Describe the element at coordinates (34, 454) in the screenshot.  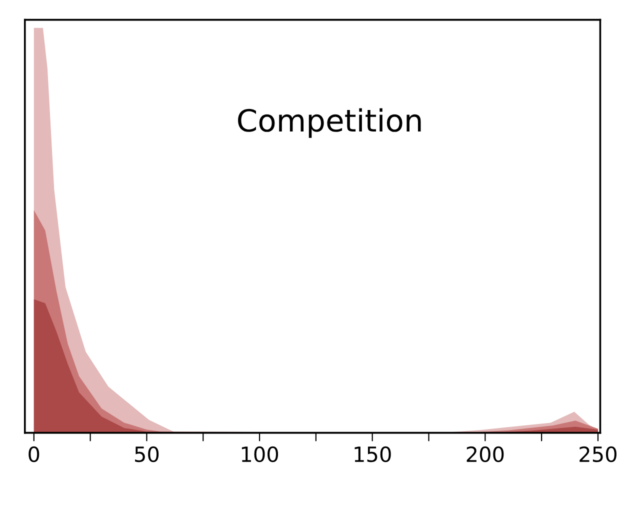
I see `x-tick-label: 0` at that location.